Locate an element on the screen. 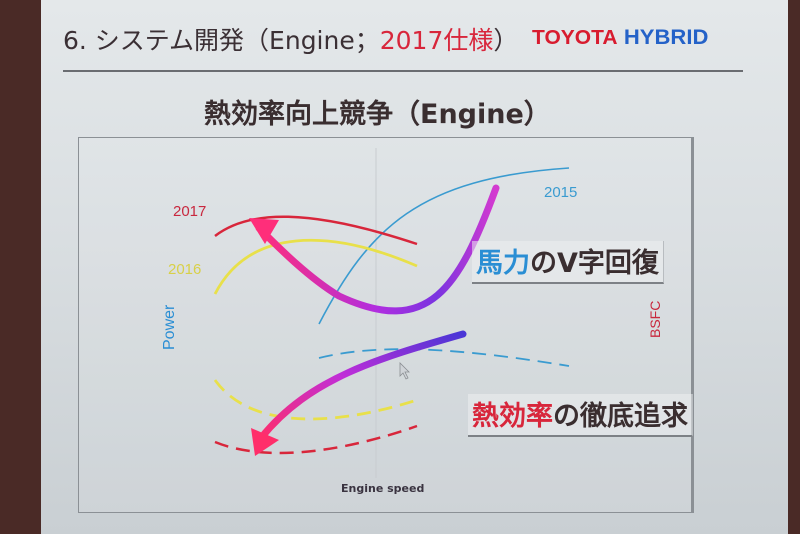  brand-toyota: TOYOTA is located at coordinates (575, 38).